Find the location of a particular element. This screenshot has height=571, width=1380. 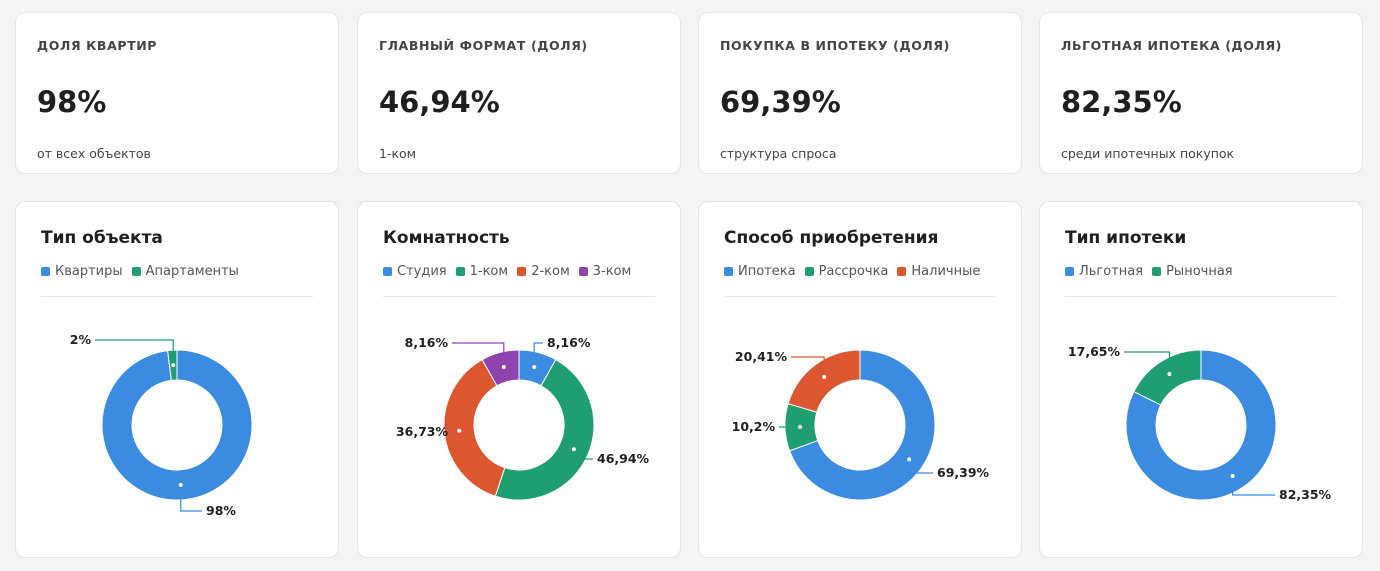

legend-item: Рассрочка is located at coordinates (846, 271).